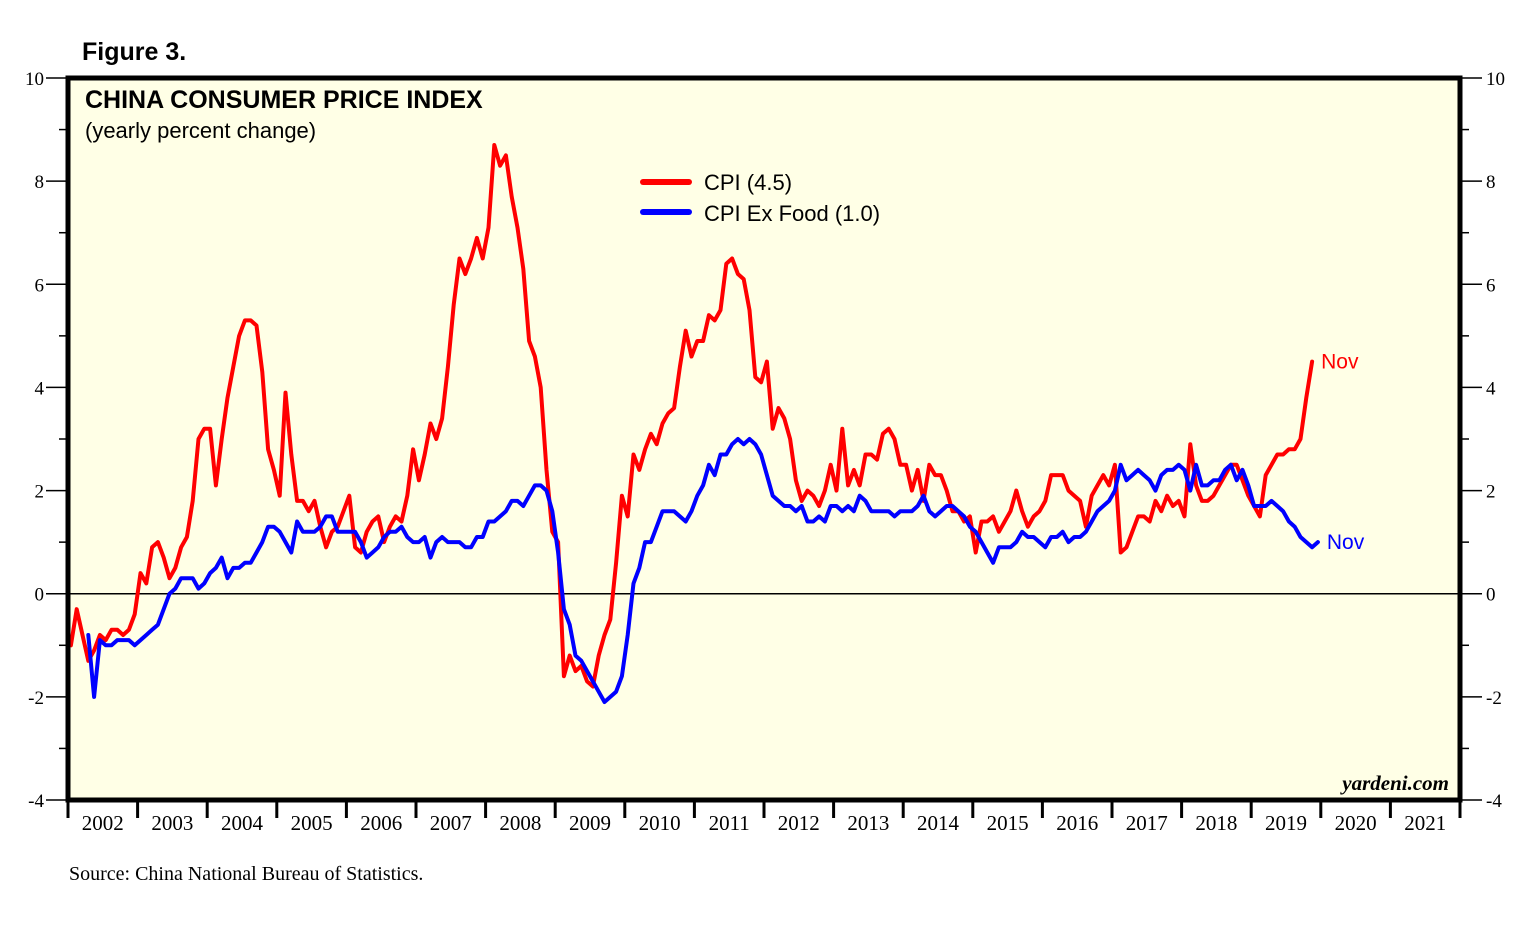 The image size is (1539, 935). What do you see at coordinates (1495, 79) in the screenshot?
I see `y-tick-label-right: 10` at bounding box center [1495, 79].